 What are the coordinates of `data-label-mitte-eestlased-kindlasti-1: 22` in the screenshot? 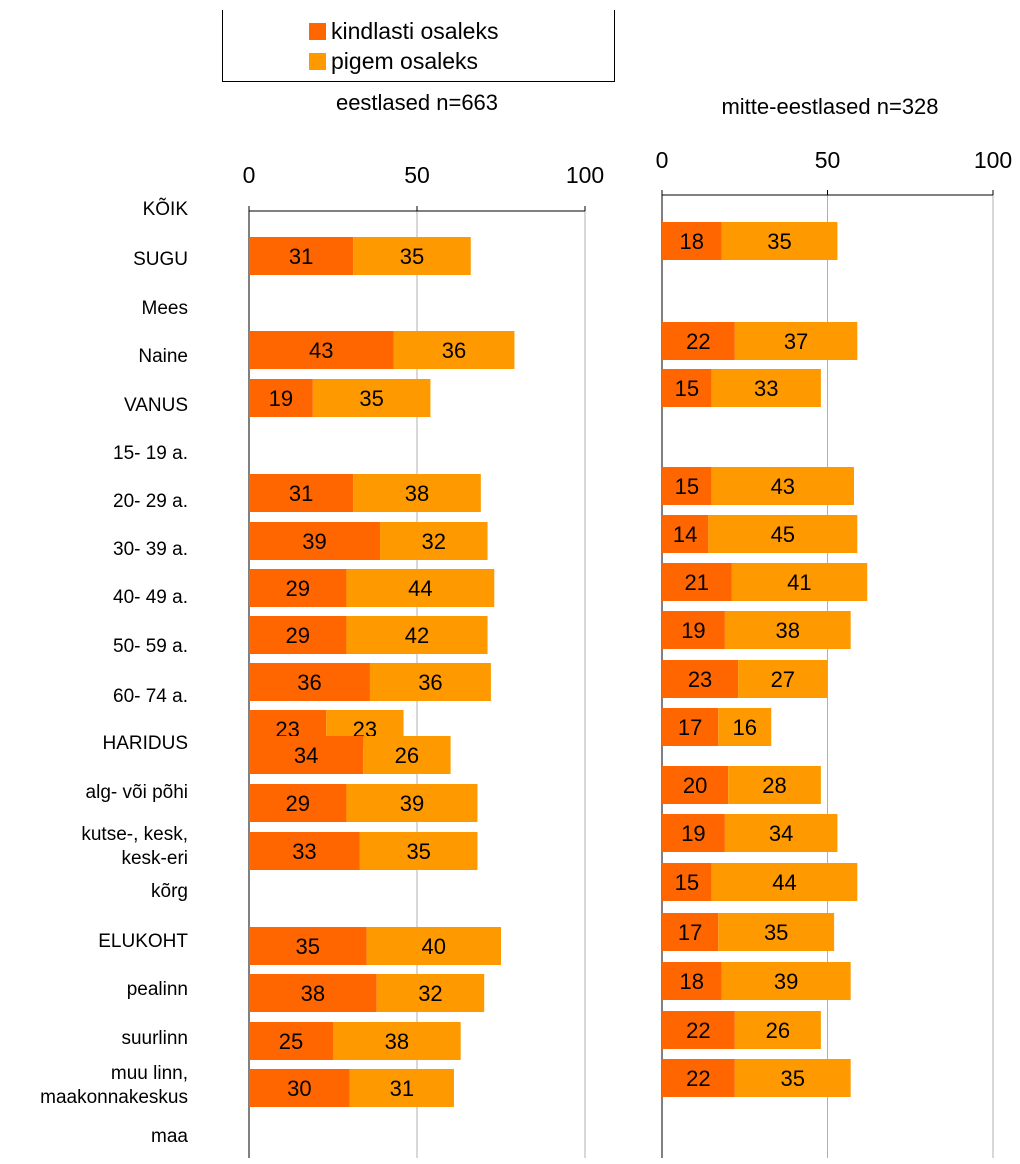 It's located at (698, 341).